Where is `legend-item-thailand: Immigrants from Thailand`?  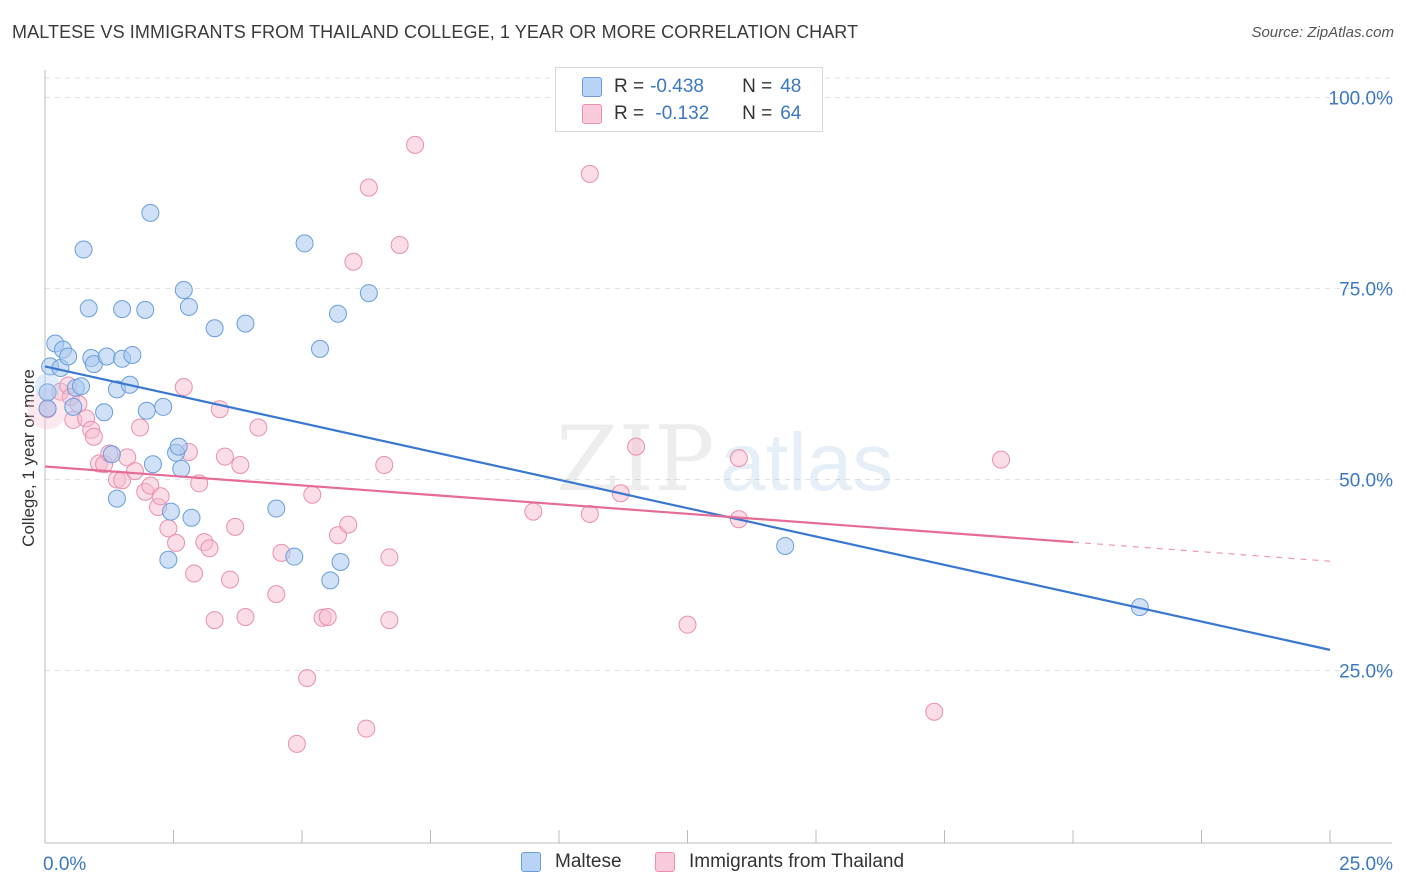
legend-item-thailand: Immigrants from Thailand is located at coordinates (779, 862).